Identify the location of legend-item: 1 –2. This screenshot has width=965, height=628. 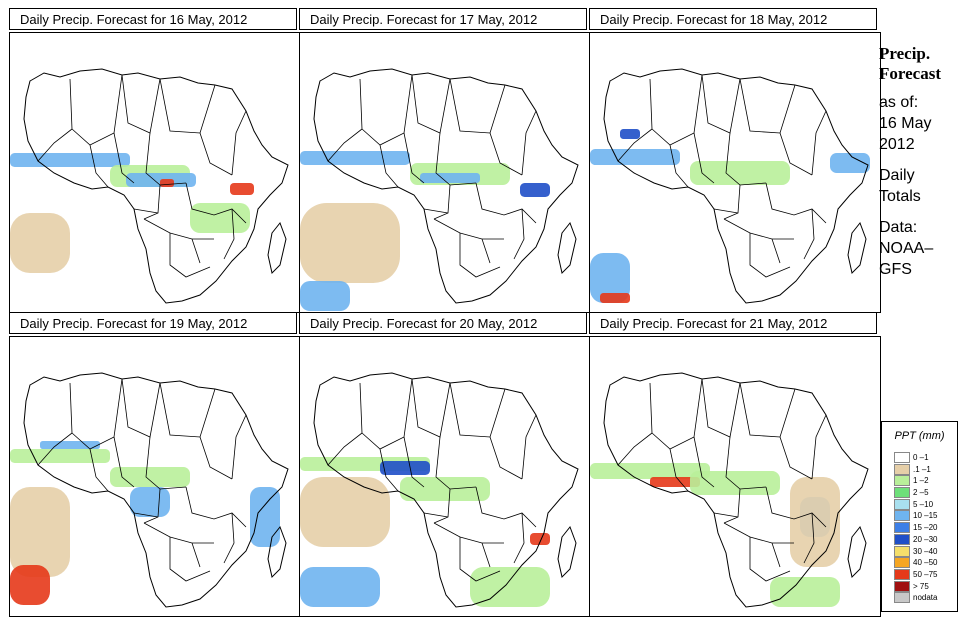
(919, 481).